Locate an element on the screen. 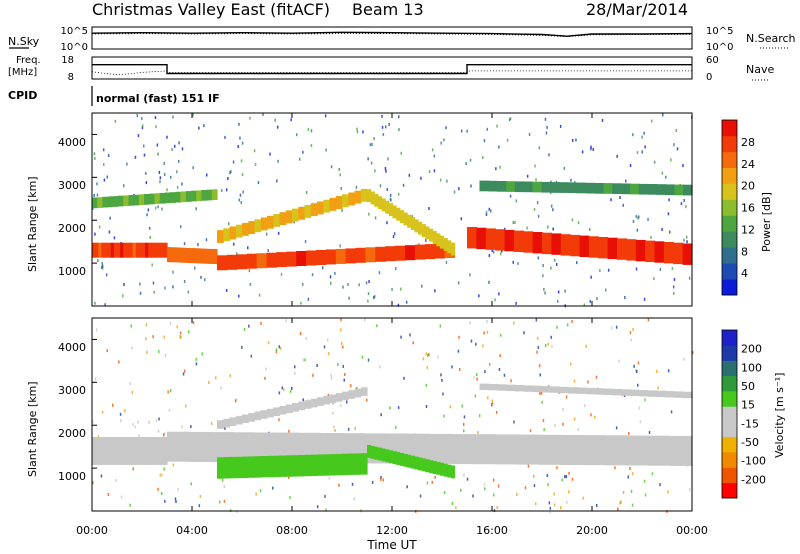 This screenshot has width=800, height=554. beam-label: Beam 13 is located at coordinates (388, 9).